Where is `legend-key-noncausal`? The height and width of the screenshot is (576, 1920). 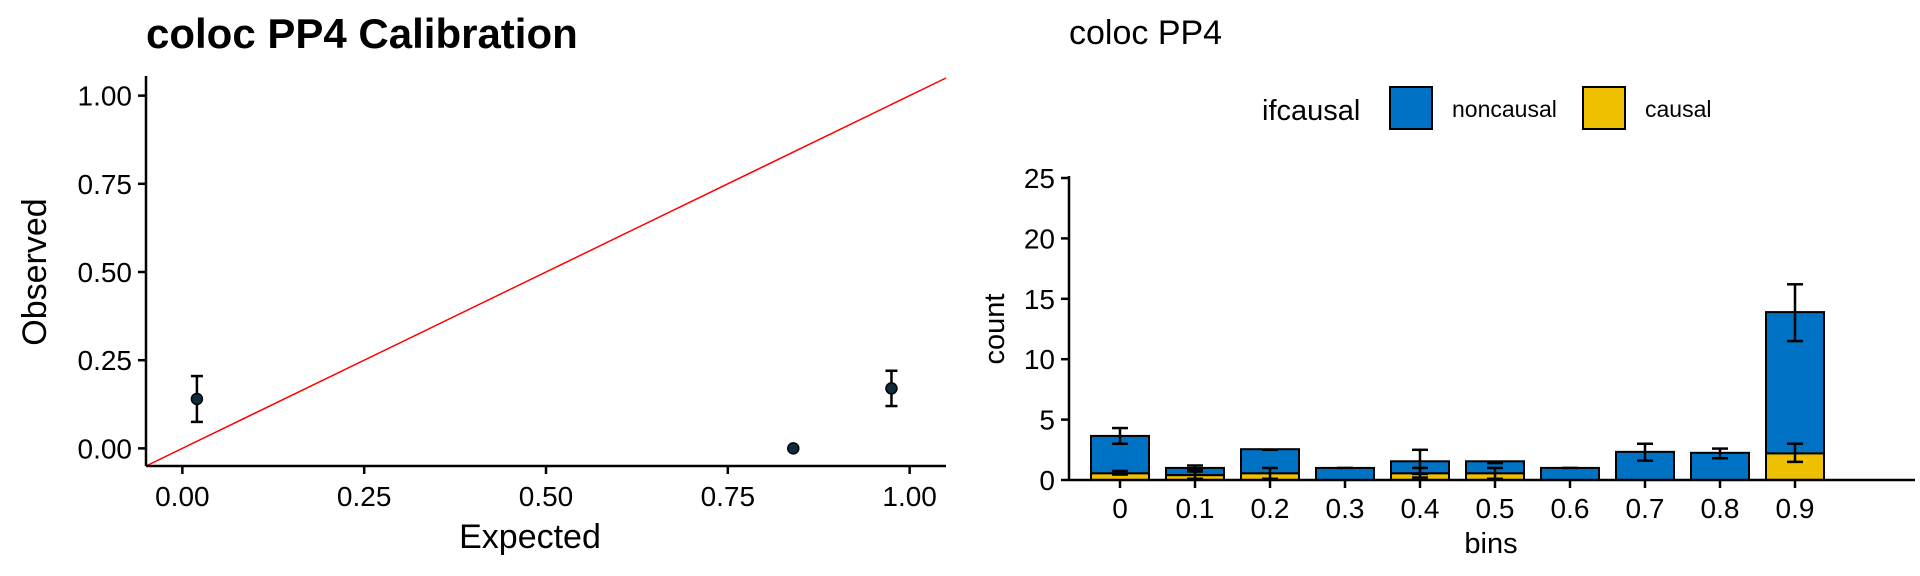 legend-key-noncausal is located at coordinates (1411, 108).